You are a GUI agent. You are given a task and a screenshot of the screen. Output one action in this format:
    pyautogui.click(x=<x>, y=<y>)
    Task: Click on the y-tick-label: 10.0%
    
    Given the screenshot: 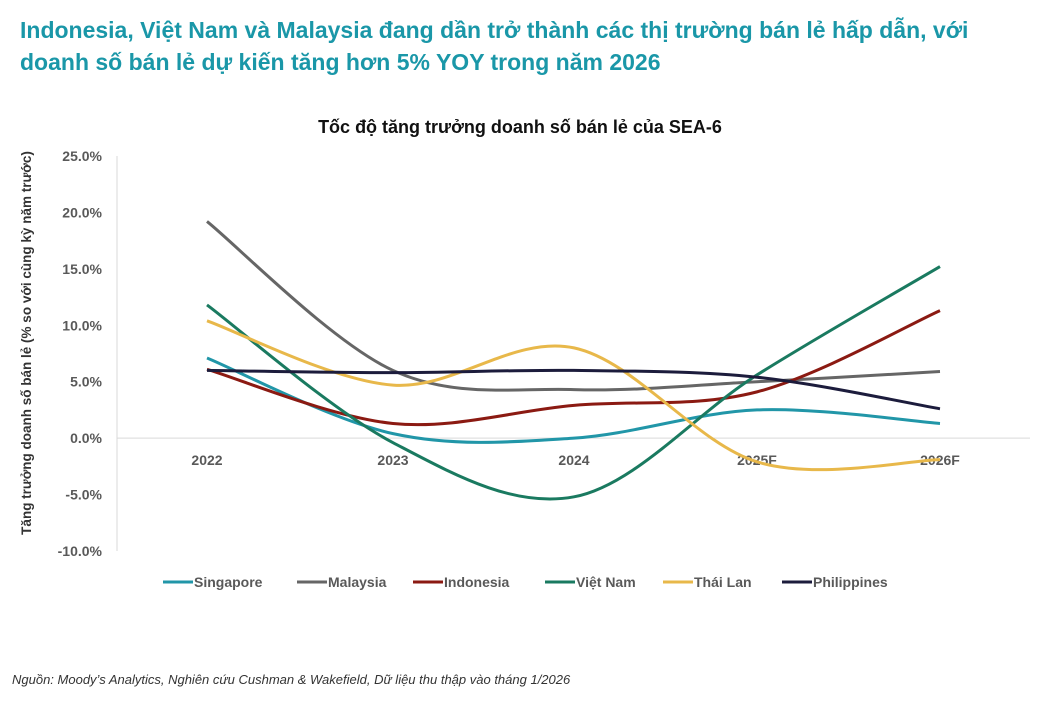 What is the action you would take?
    pyautogui.click(x=82, y=325)
    